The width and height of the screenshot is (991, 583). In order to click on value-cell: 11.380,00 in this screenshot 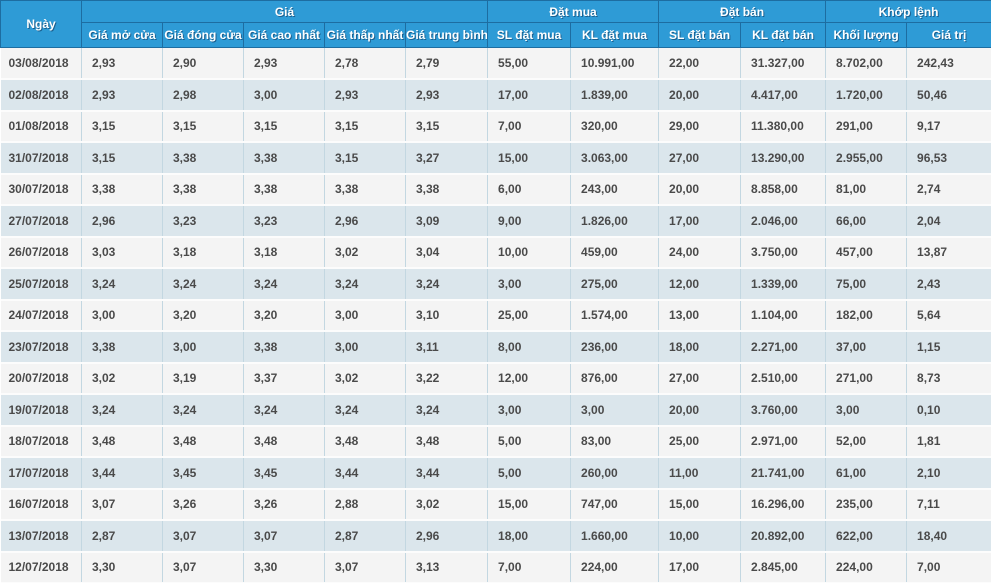, I will do `click(783, 126)`.